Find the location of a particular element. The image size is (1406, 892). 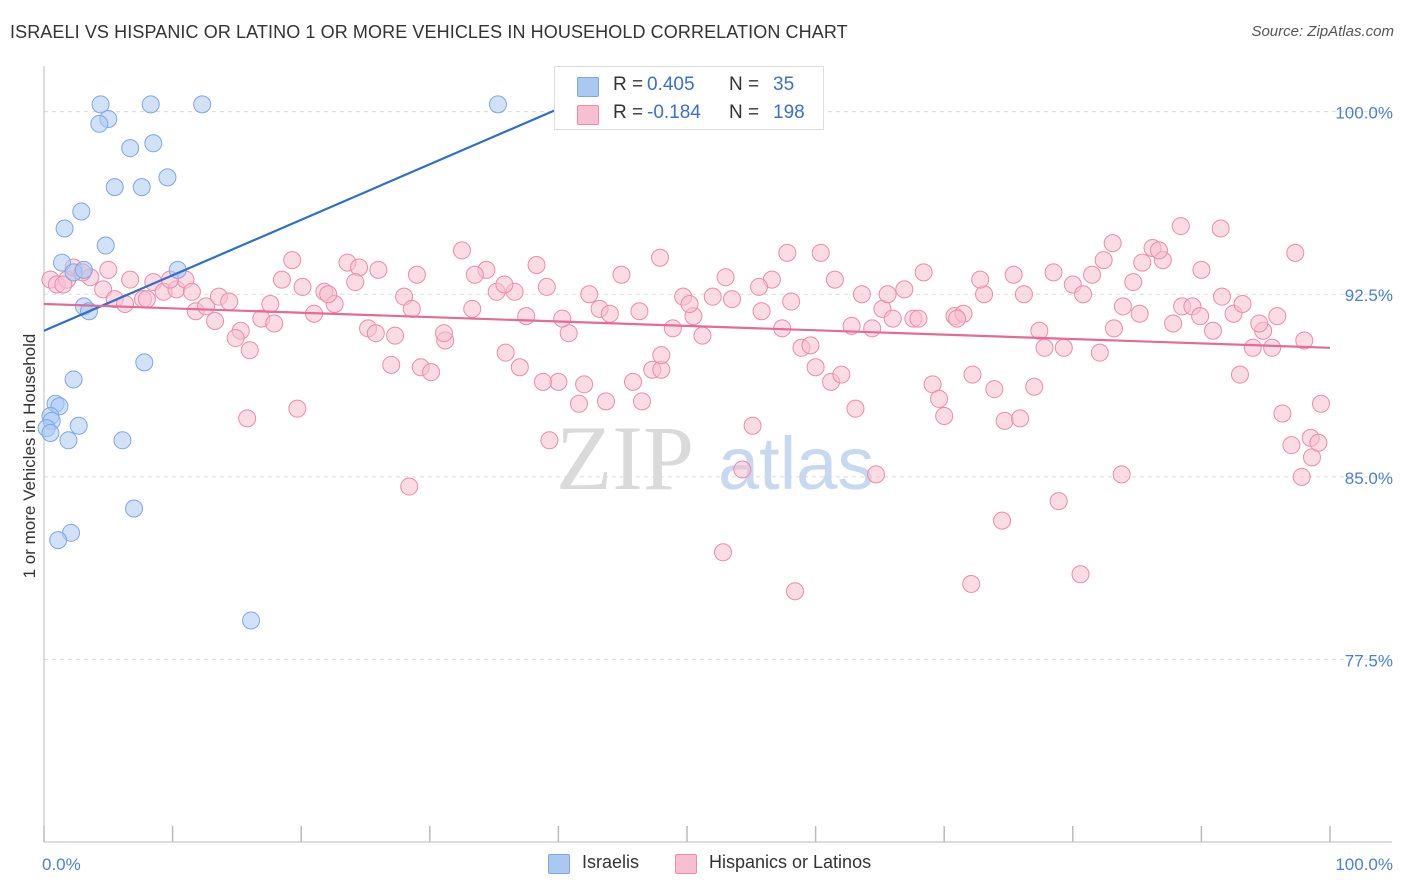

y-tick-label: 85.0% is located at coordinates (1369, 478).